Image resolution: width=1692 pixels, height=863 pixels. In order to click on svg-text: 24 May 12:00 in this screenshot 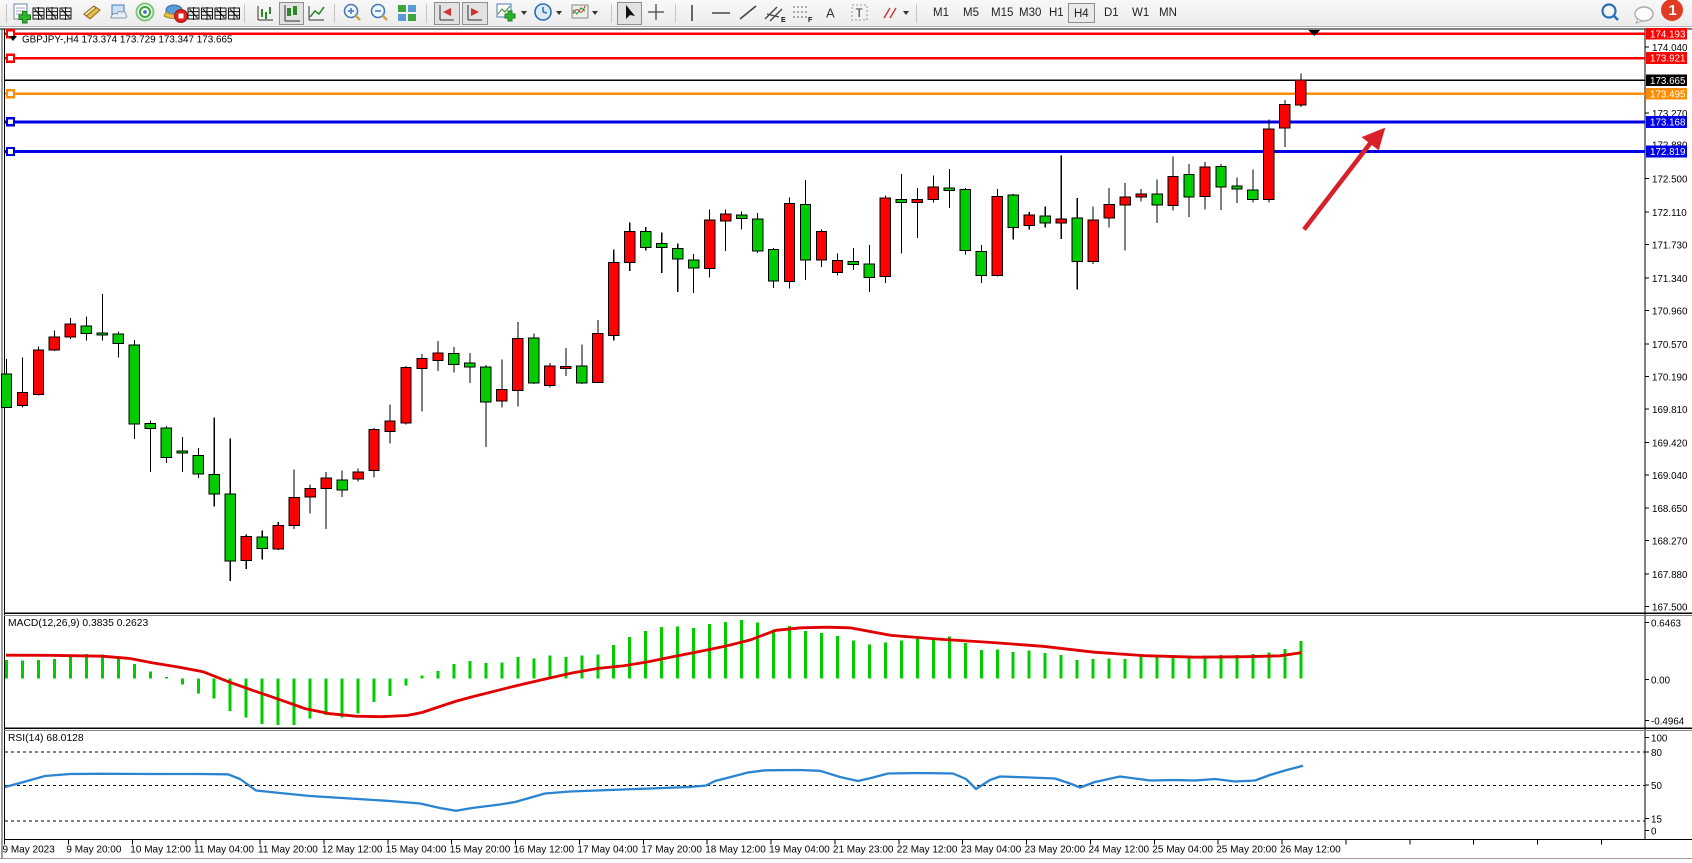, I will do `click(1119, 850)`.